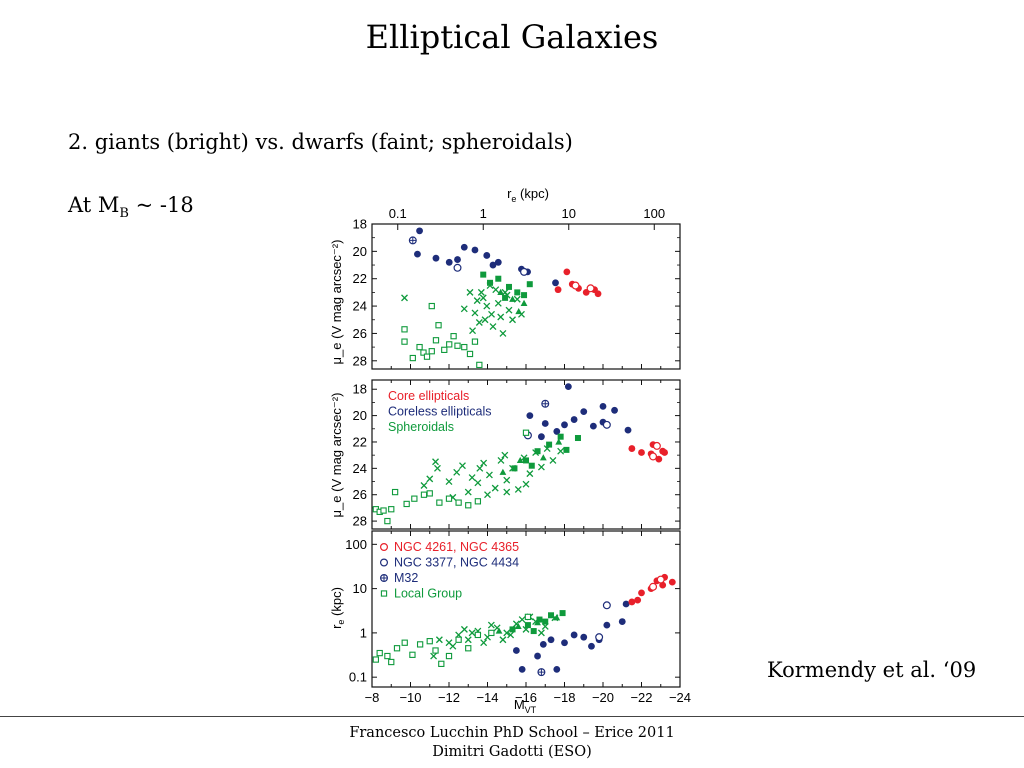  Describe the element at coordinates (363, 632) in the screenshot. I see `y-tick-label: 1` at that location.